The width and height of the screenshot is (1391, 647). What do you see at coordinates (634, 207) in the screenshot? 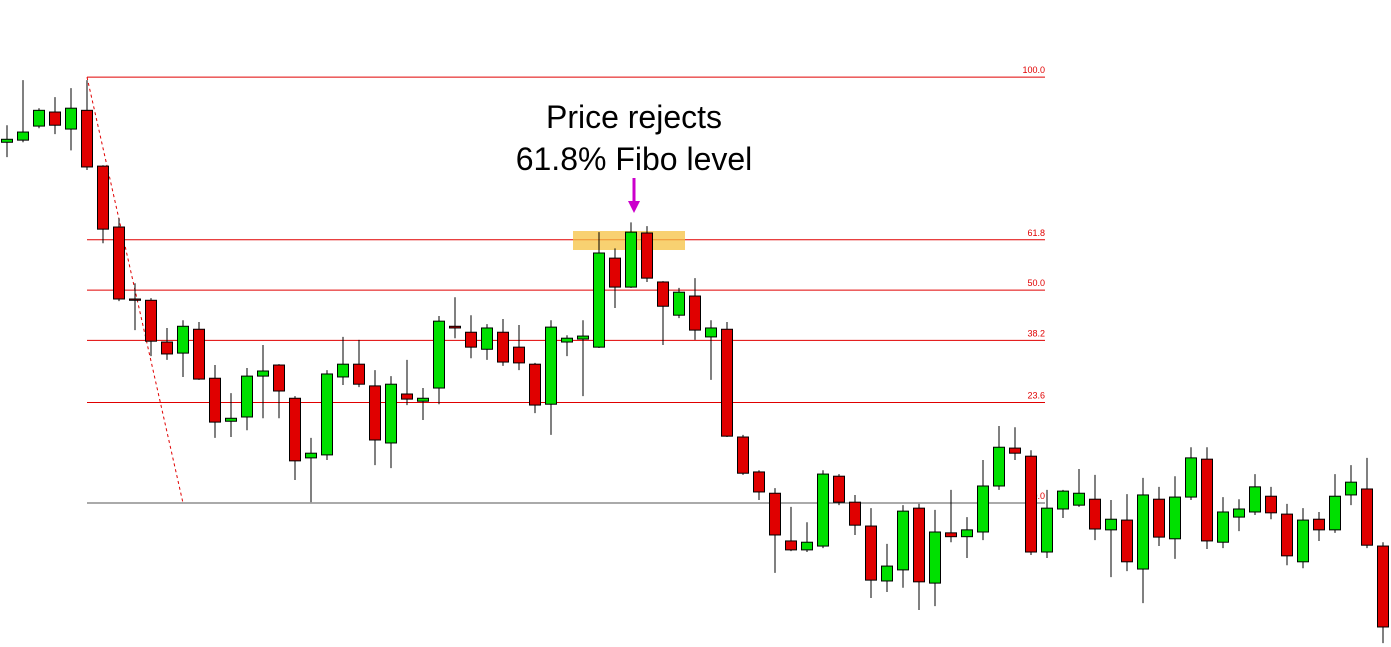
I see `annotation-arrowhead` at bounding box center [634, 207].